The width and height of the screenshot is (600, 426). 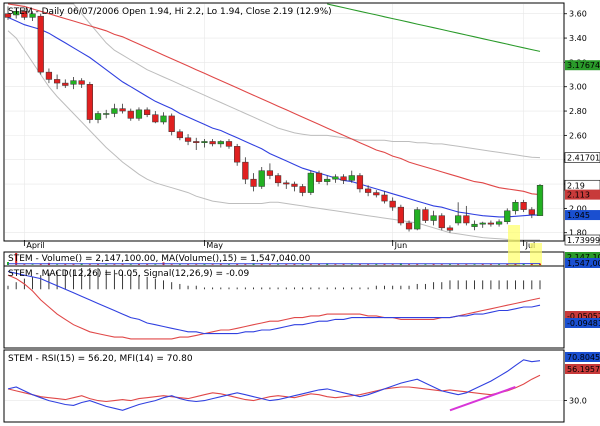 I want to click on price-tag: 1.945, so click(x=578, y=215).